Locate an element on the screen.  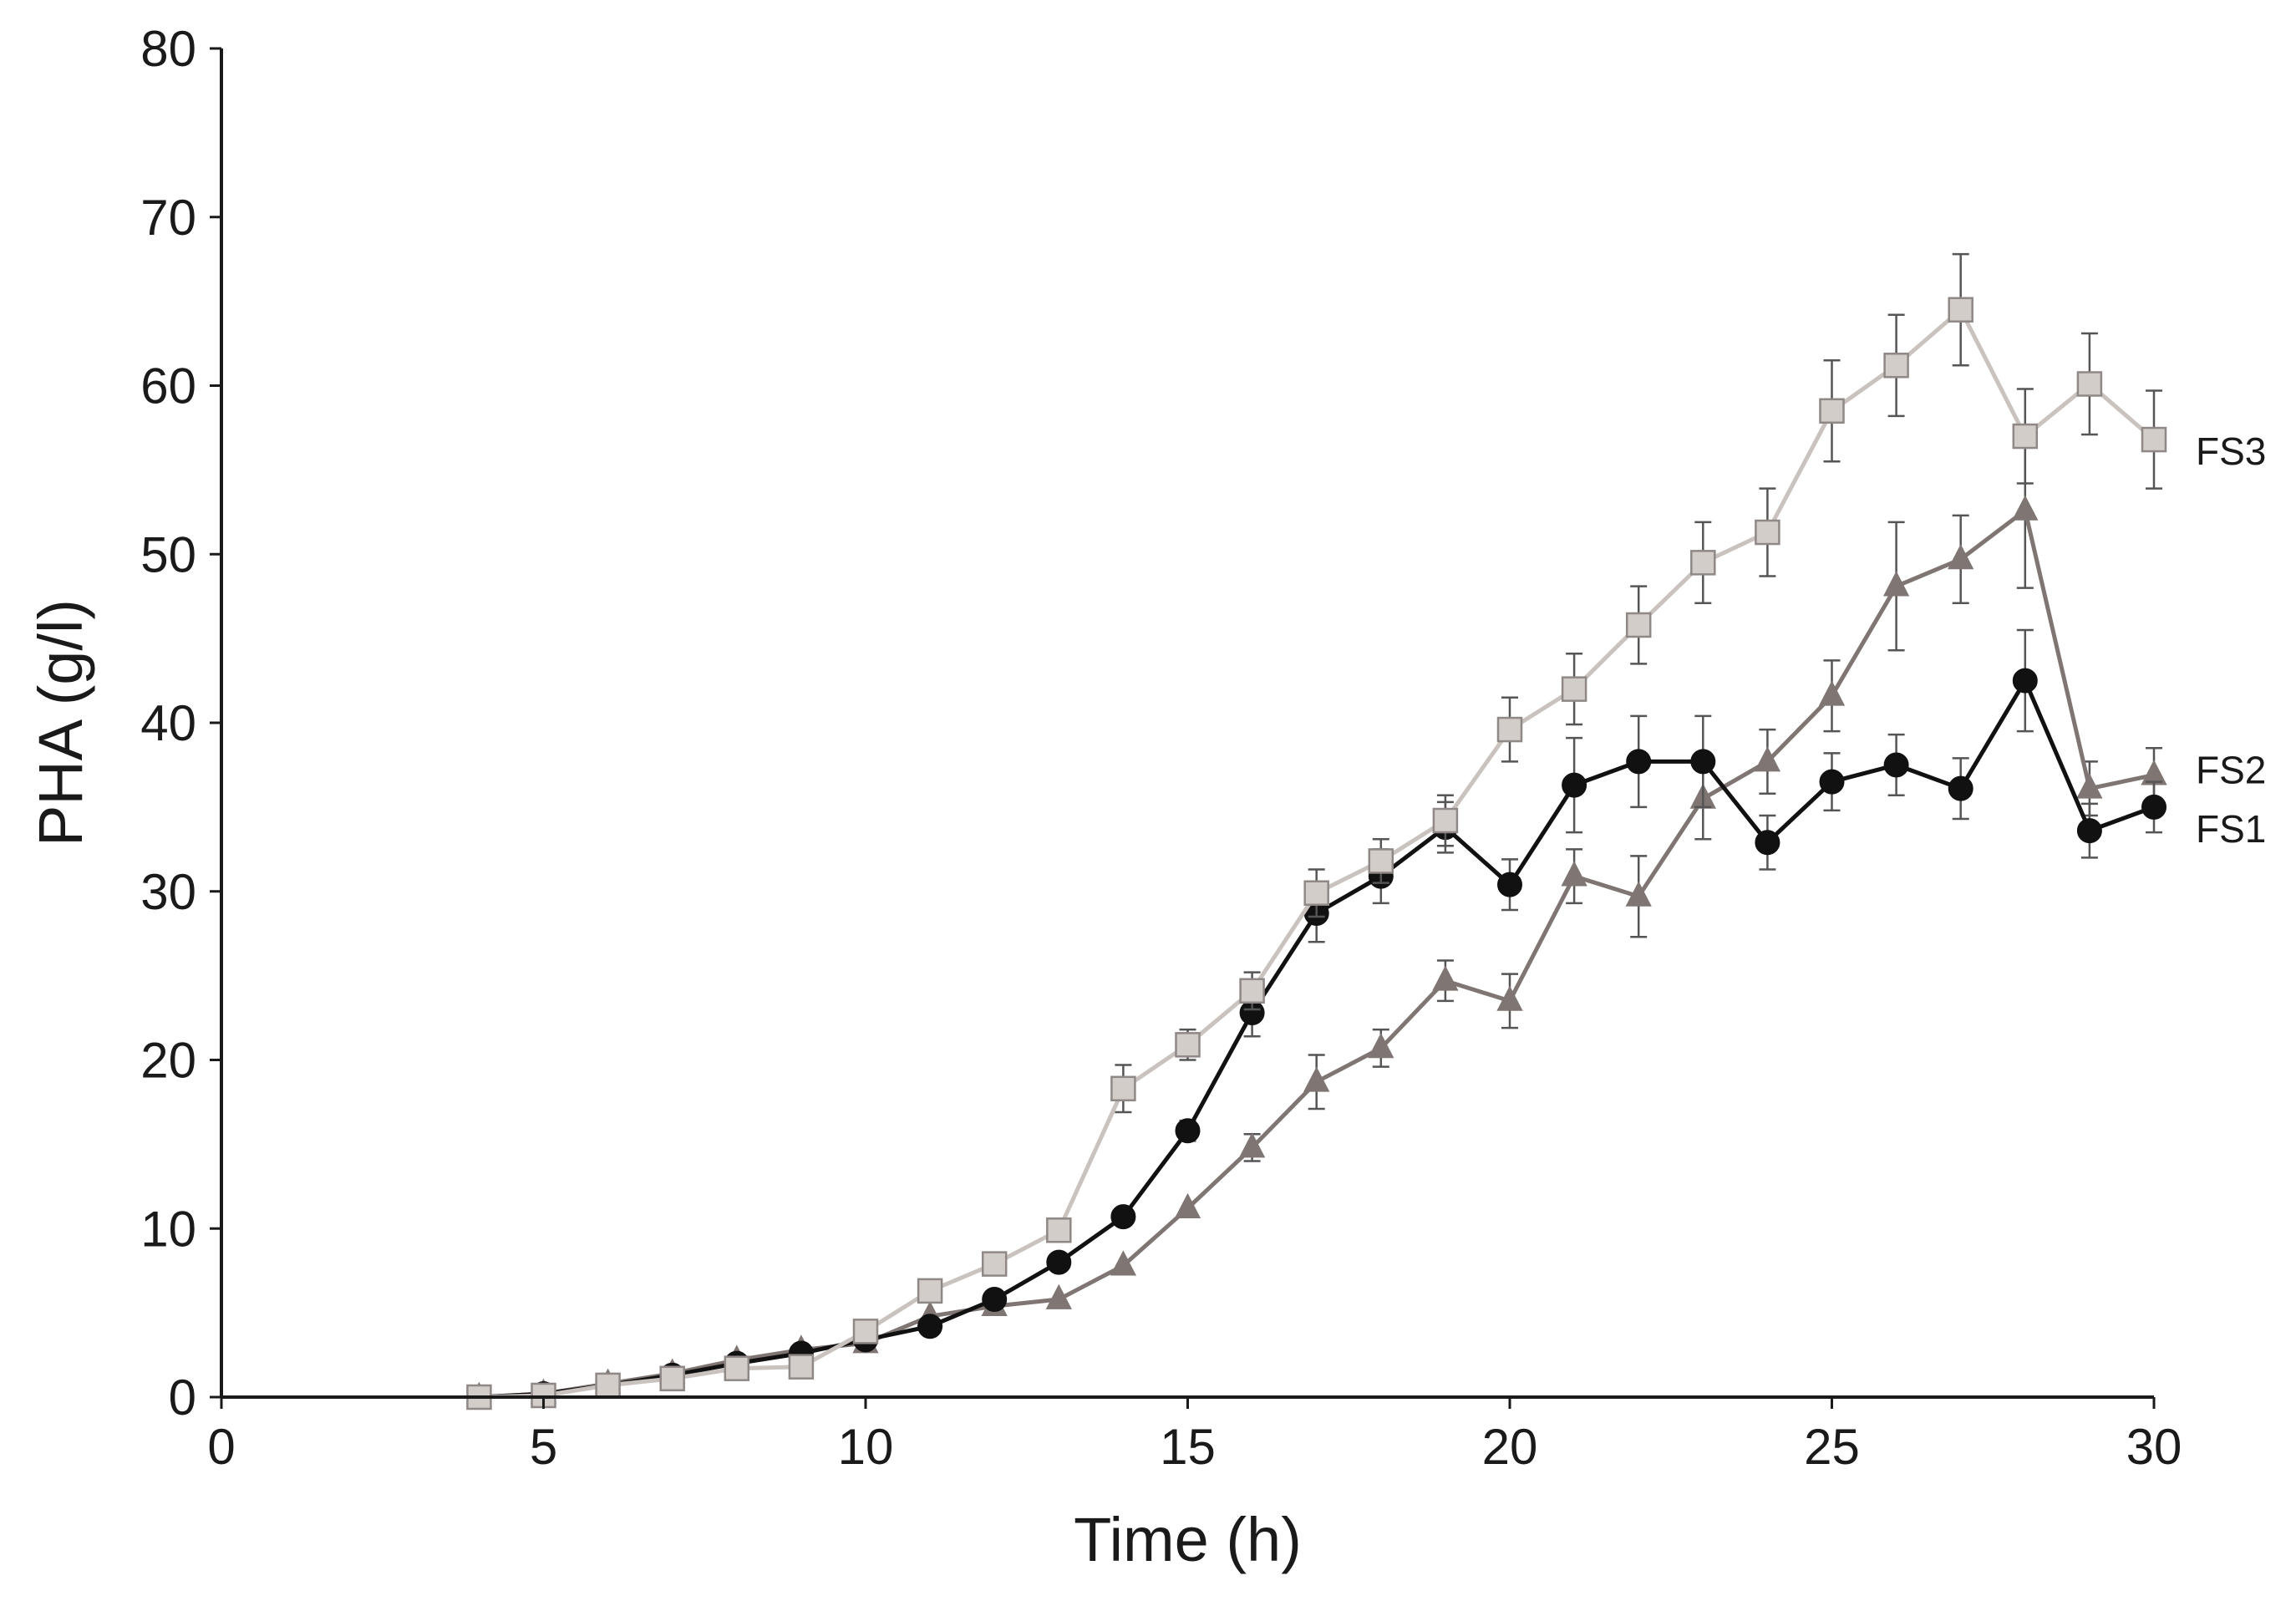
x-tick-label: 15 is located at coordinates (1188, 1447).